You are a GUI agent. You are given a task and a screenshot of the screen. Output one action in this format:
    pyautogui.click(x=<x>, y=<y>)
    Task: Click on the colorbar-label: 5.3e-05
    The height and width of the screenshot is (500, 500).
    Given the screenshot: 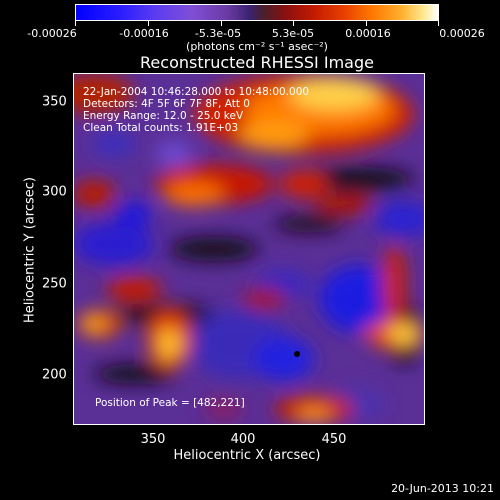 What is the action you would take?
    pyautogui.click(x=293, y=33)
    